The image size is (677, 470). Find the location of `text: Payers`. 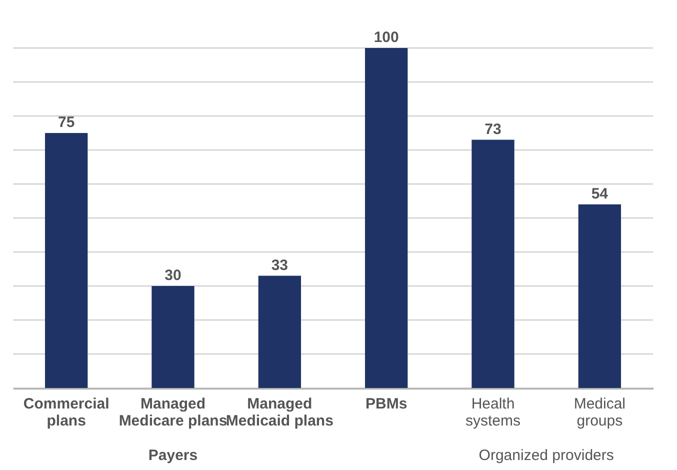

text: Payers is located at coordinates (173, 455).